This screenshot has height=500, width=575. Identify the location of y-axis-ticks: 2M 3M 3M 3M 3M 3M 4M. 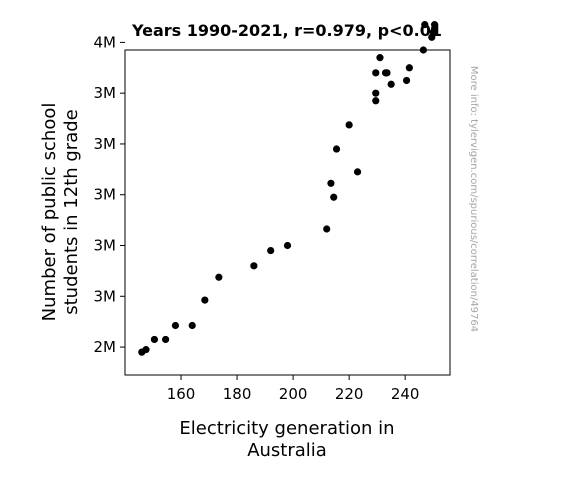
(109, 194).